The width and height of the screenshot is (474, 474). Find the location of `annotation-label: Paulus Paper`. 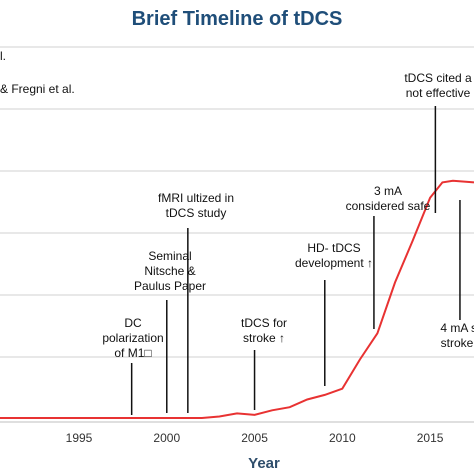

annotation-label: Paulus Paper is located at coordinates (170, 286).